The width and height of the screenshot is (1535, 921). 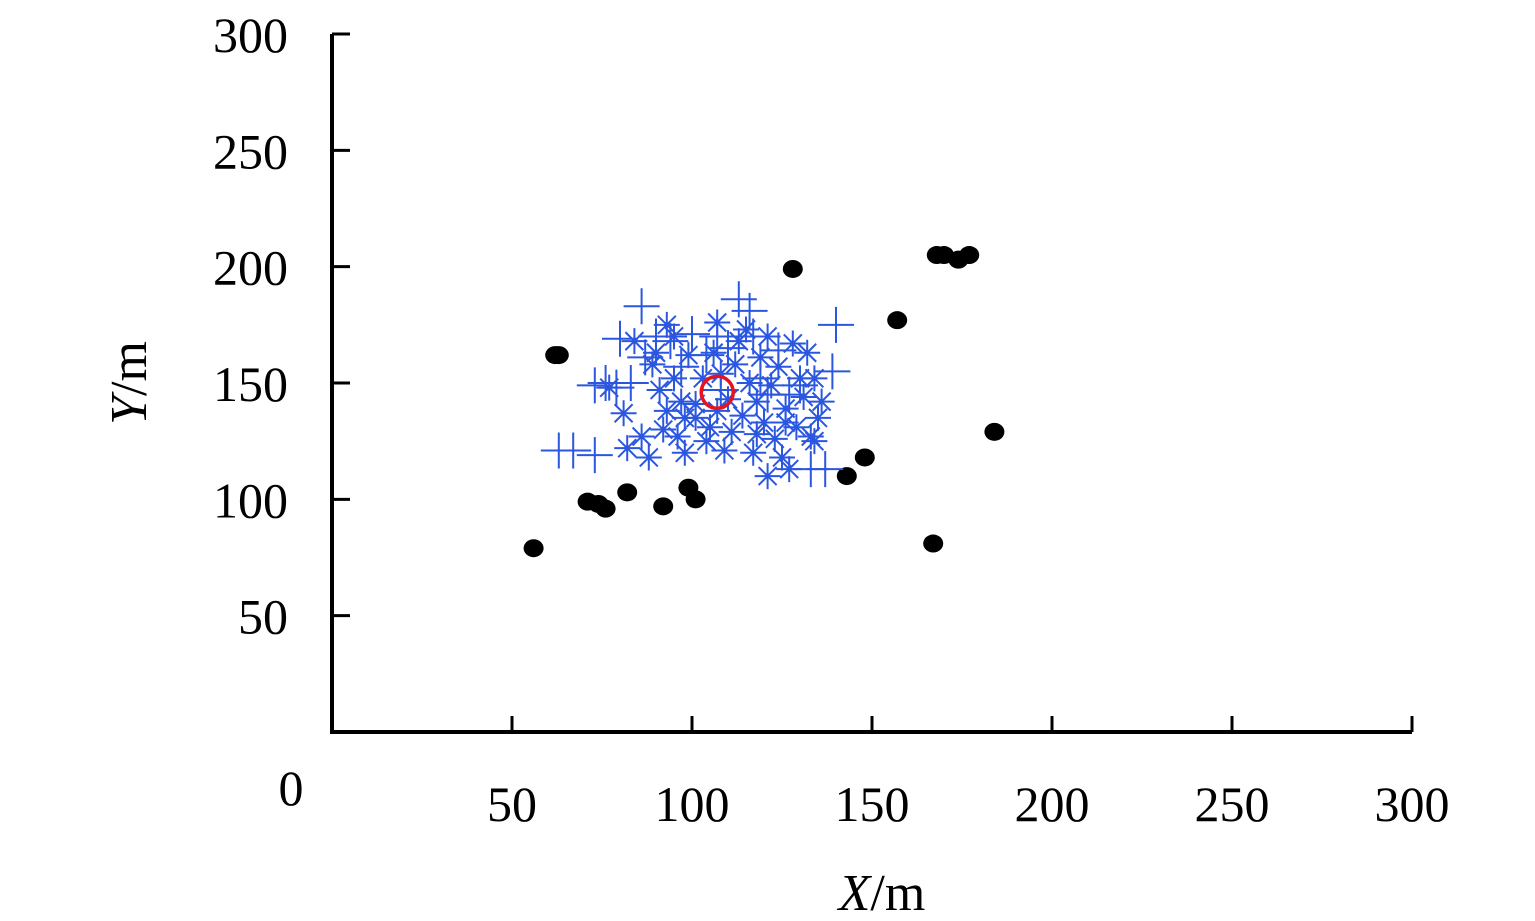 I want to click on series-star, so click(x=715, y=399).